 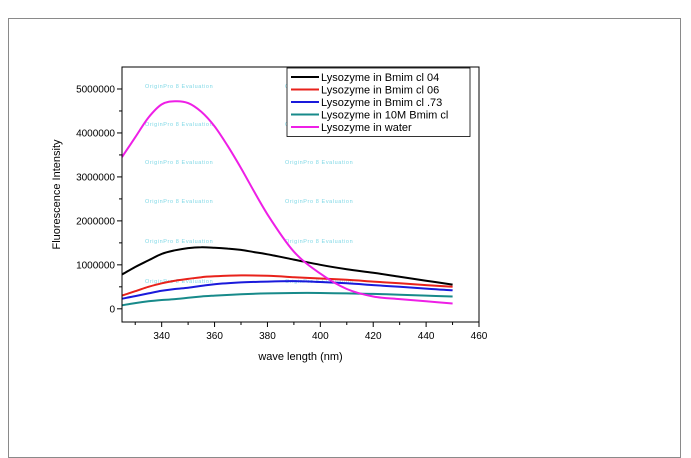 I want to click on y-tick-label: 5000000, so click(x=95, y=89).